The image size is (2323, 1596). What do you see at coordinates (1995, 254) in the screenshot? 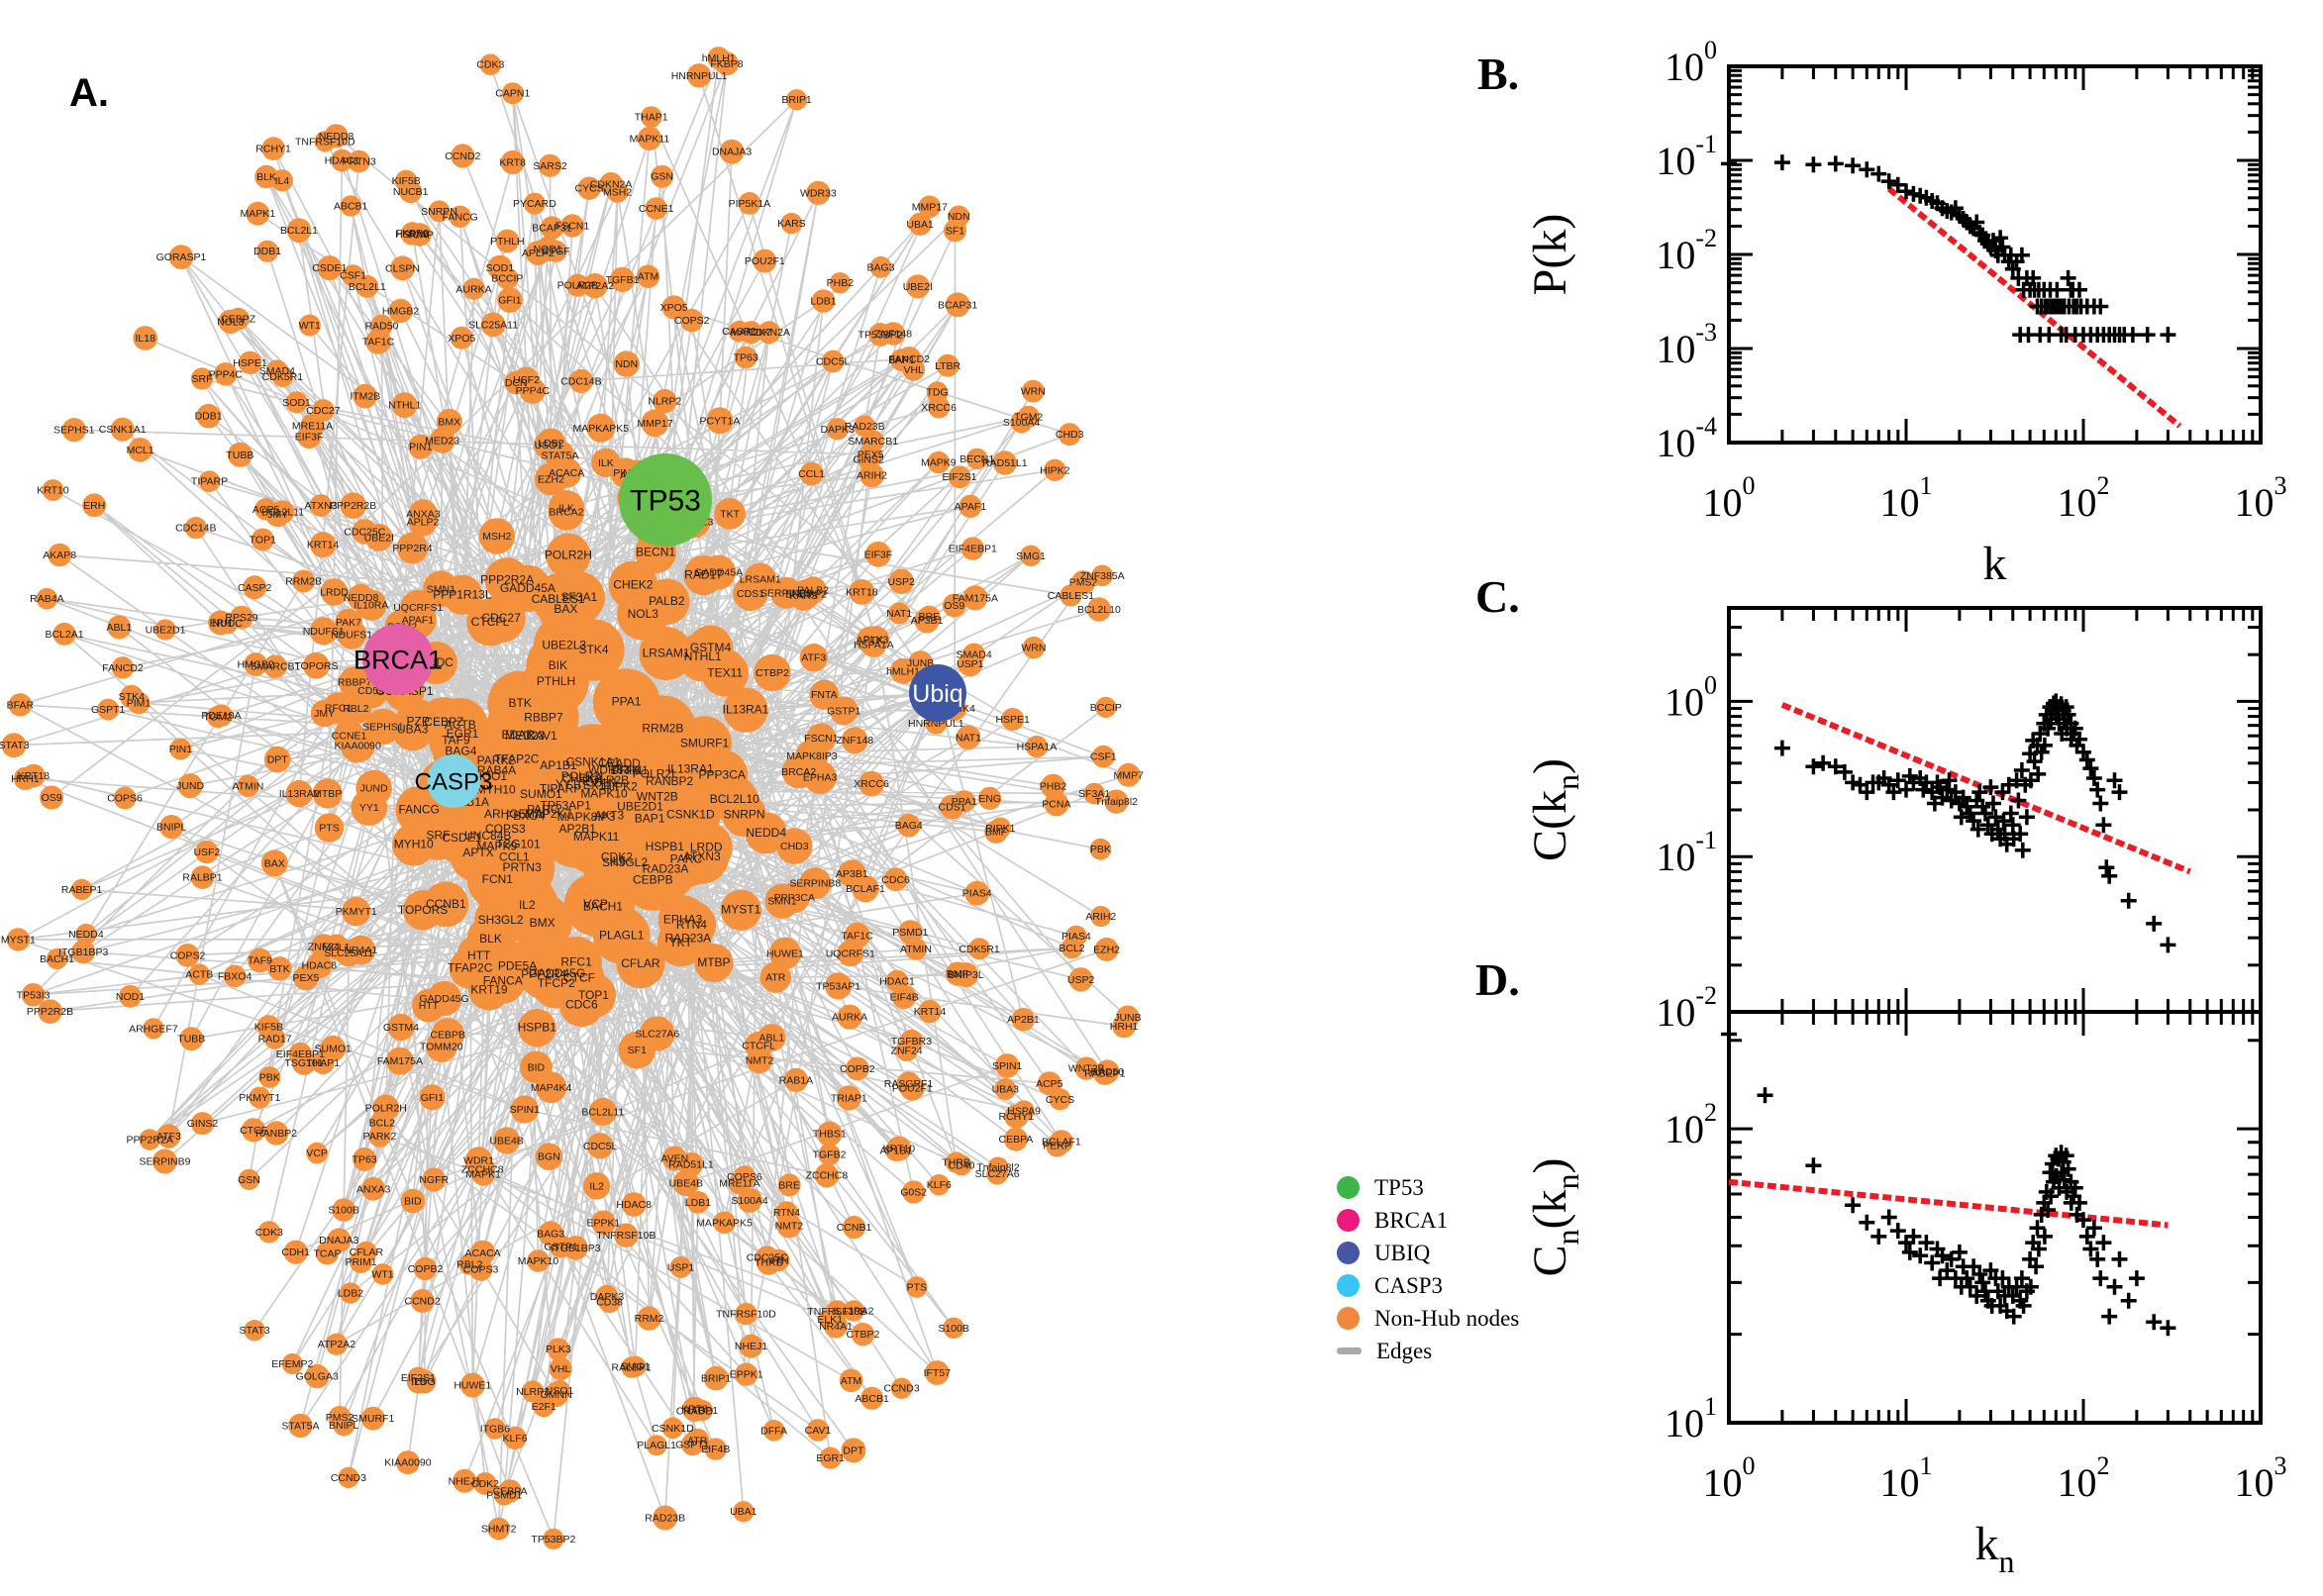
I see `axis-ticks` at bounding box center [1995, 254].